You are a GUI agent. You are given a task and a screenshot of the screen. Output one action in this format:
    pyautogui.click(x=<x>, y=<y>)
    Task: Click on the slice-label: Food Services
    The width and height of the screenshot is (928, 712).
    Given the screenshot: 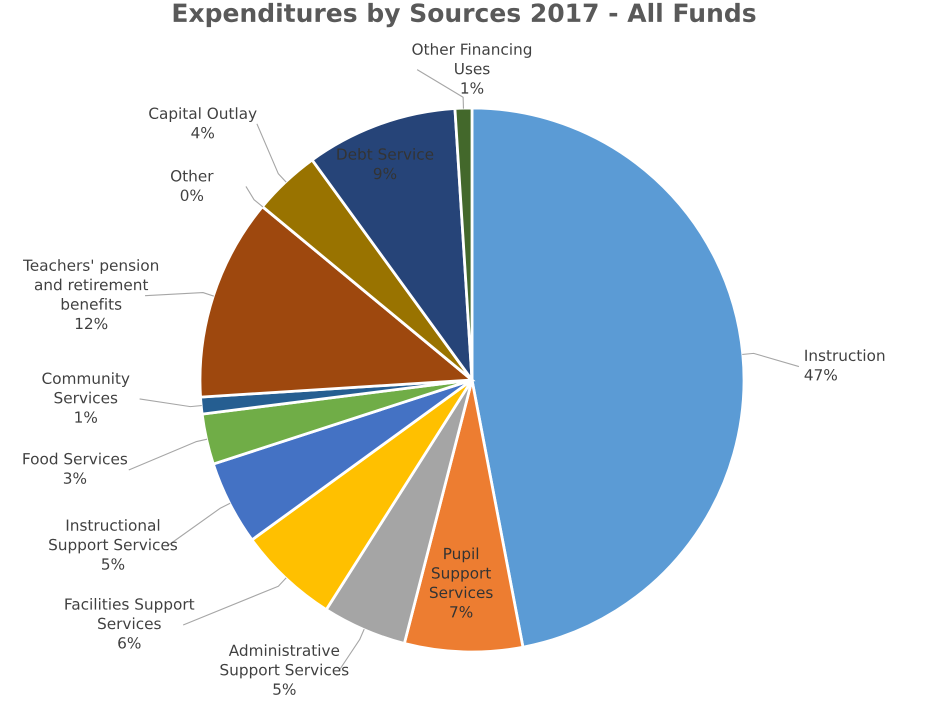 What is the action you would take?
    pyautogui.click(x=75, y=458)
    